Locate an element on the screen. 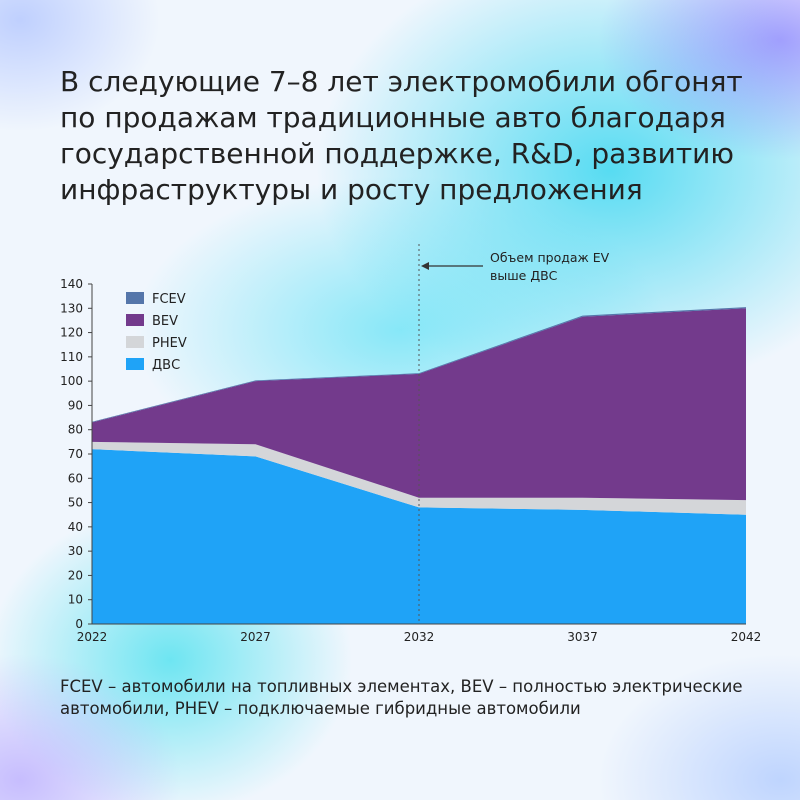 This screenshot has height=800, width=800. y-tick-label: 90 is located at coordinates (75, 405).